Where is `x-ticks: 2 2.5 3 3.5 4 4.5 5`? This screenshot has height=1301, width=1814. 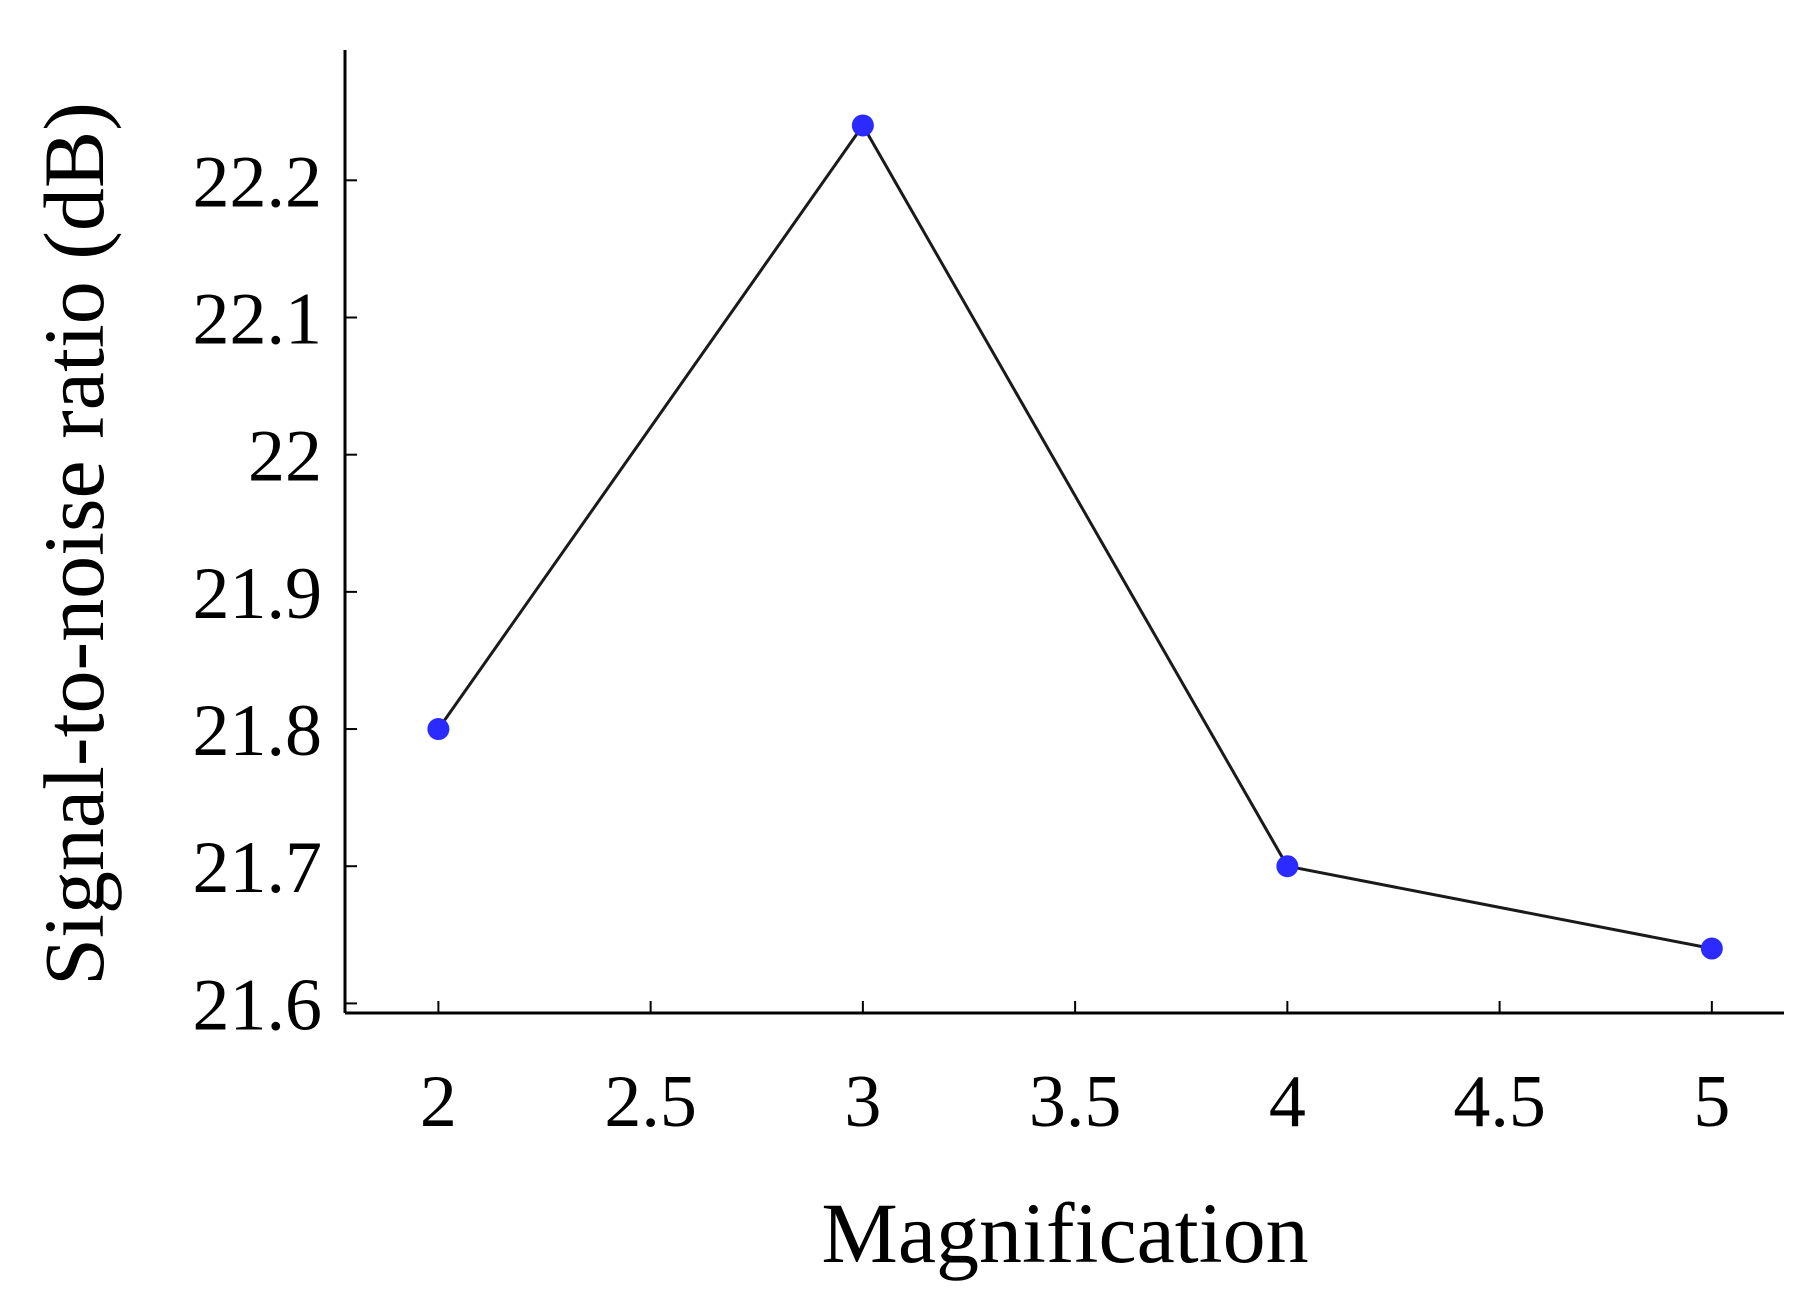
x-ticks: 2 2.5 3 3.5 4 4.5 5 is located at coordinates (1075, 1072).